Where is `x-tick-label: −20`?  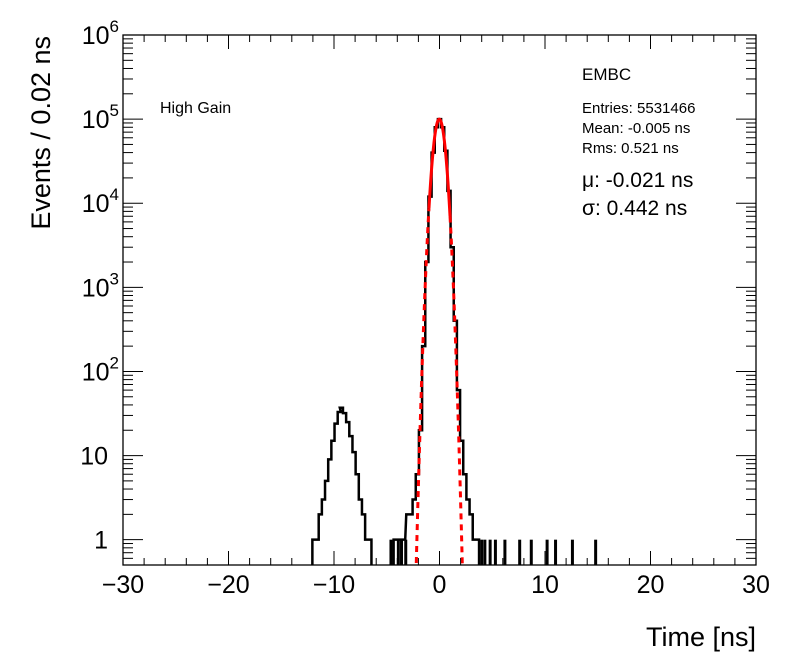 x-tick-label: −20 is located at coordinates (228, 585).